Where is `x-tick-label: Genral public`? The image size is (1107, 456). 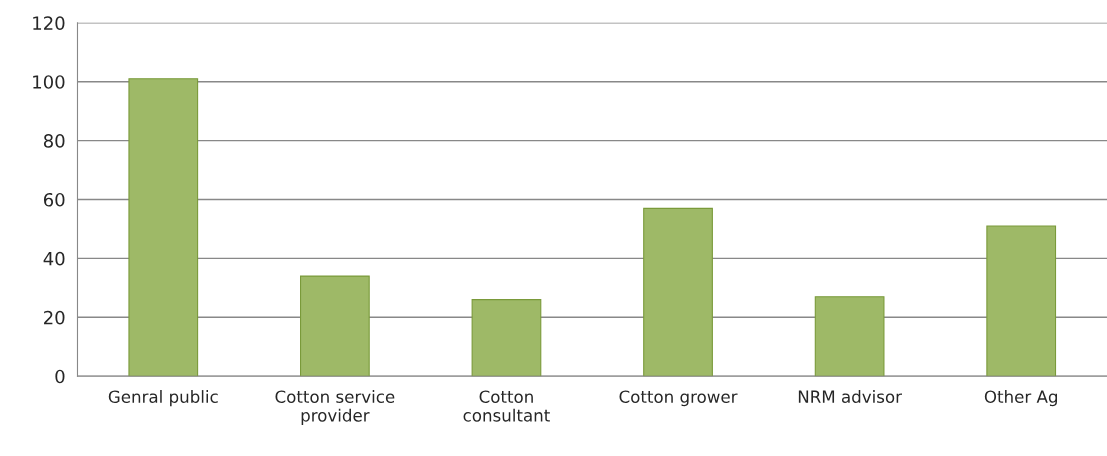
x-tick-label: Genral public is located at coordinates (163, 398).